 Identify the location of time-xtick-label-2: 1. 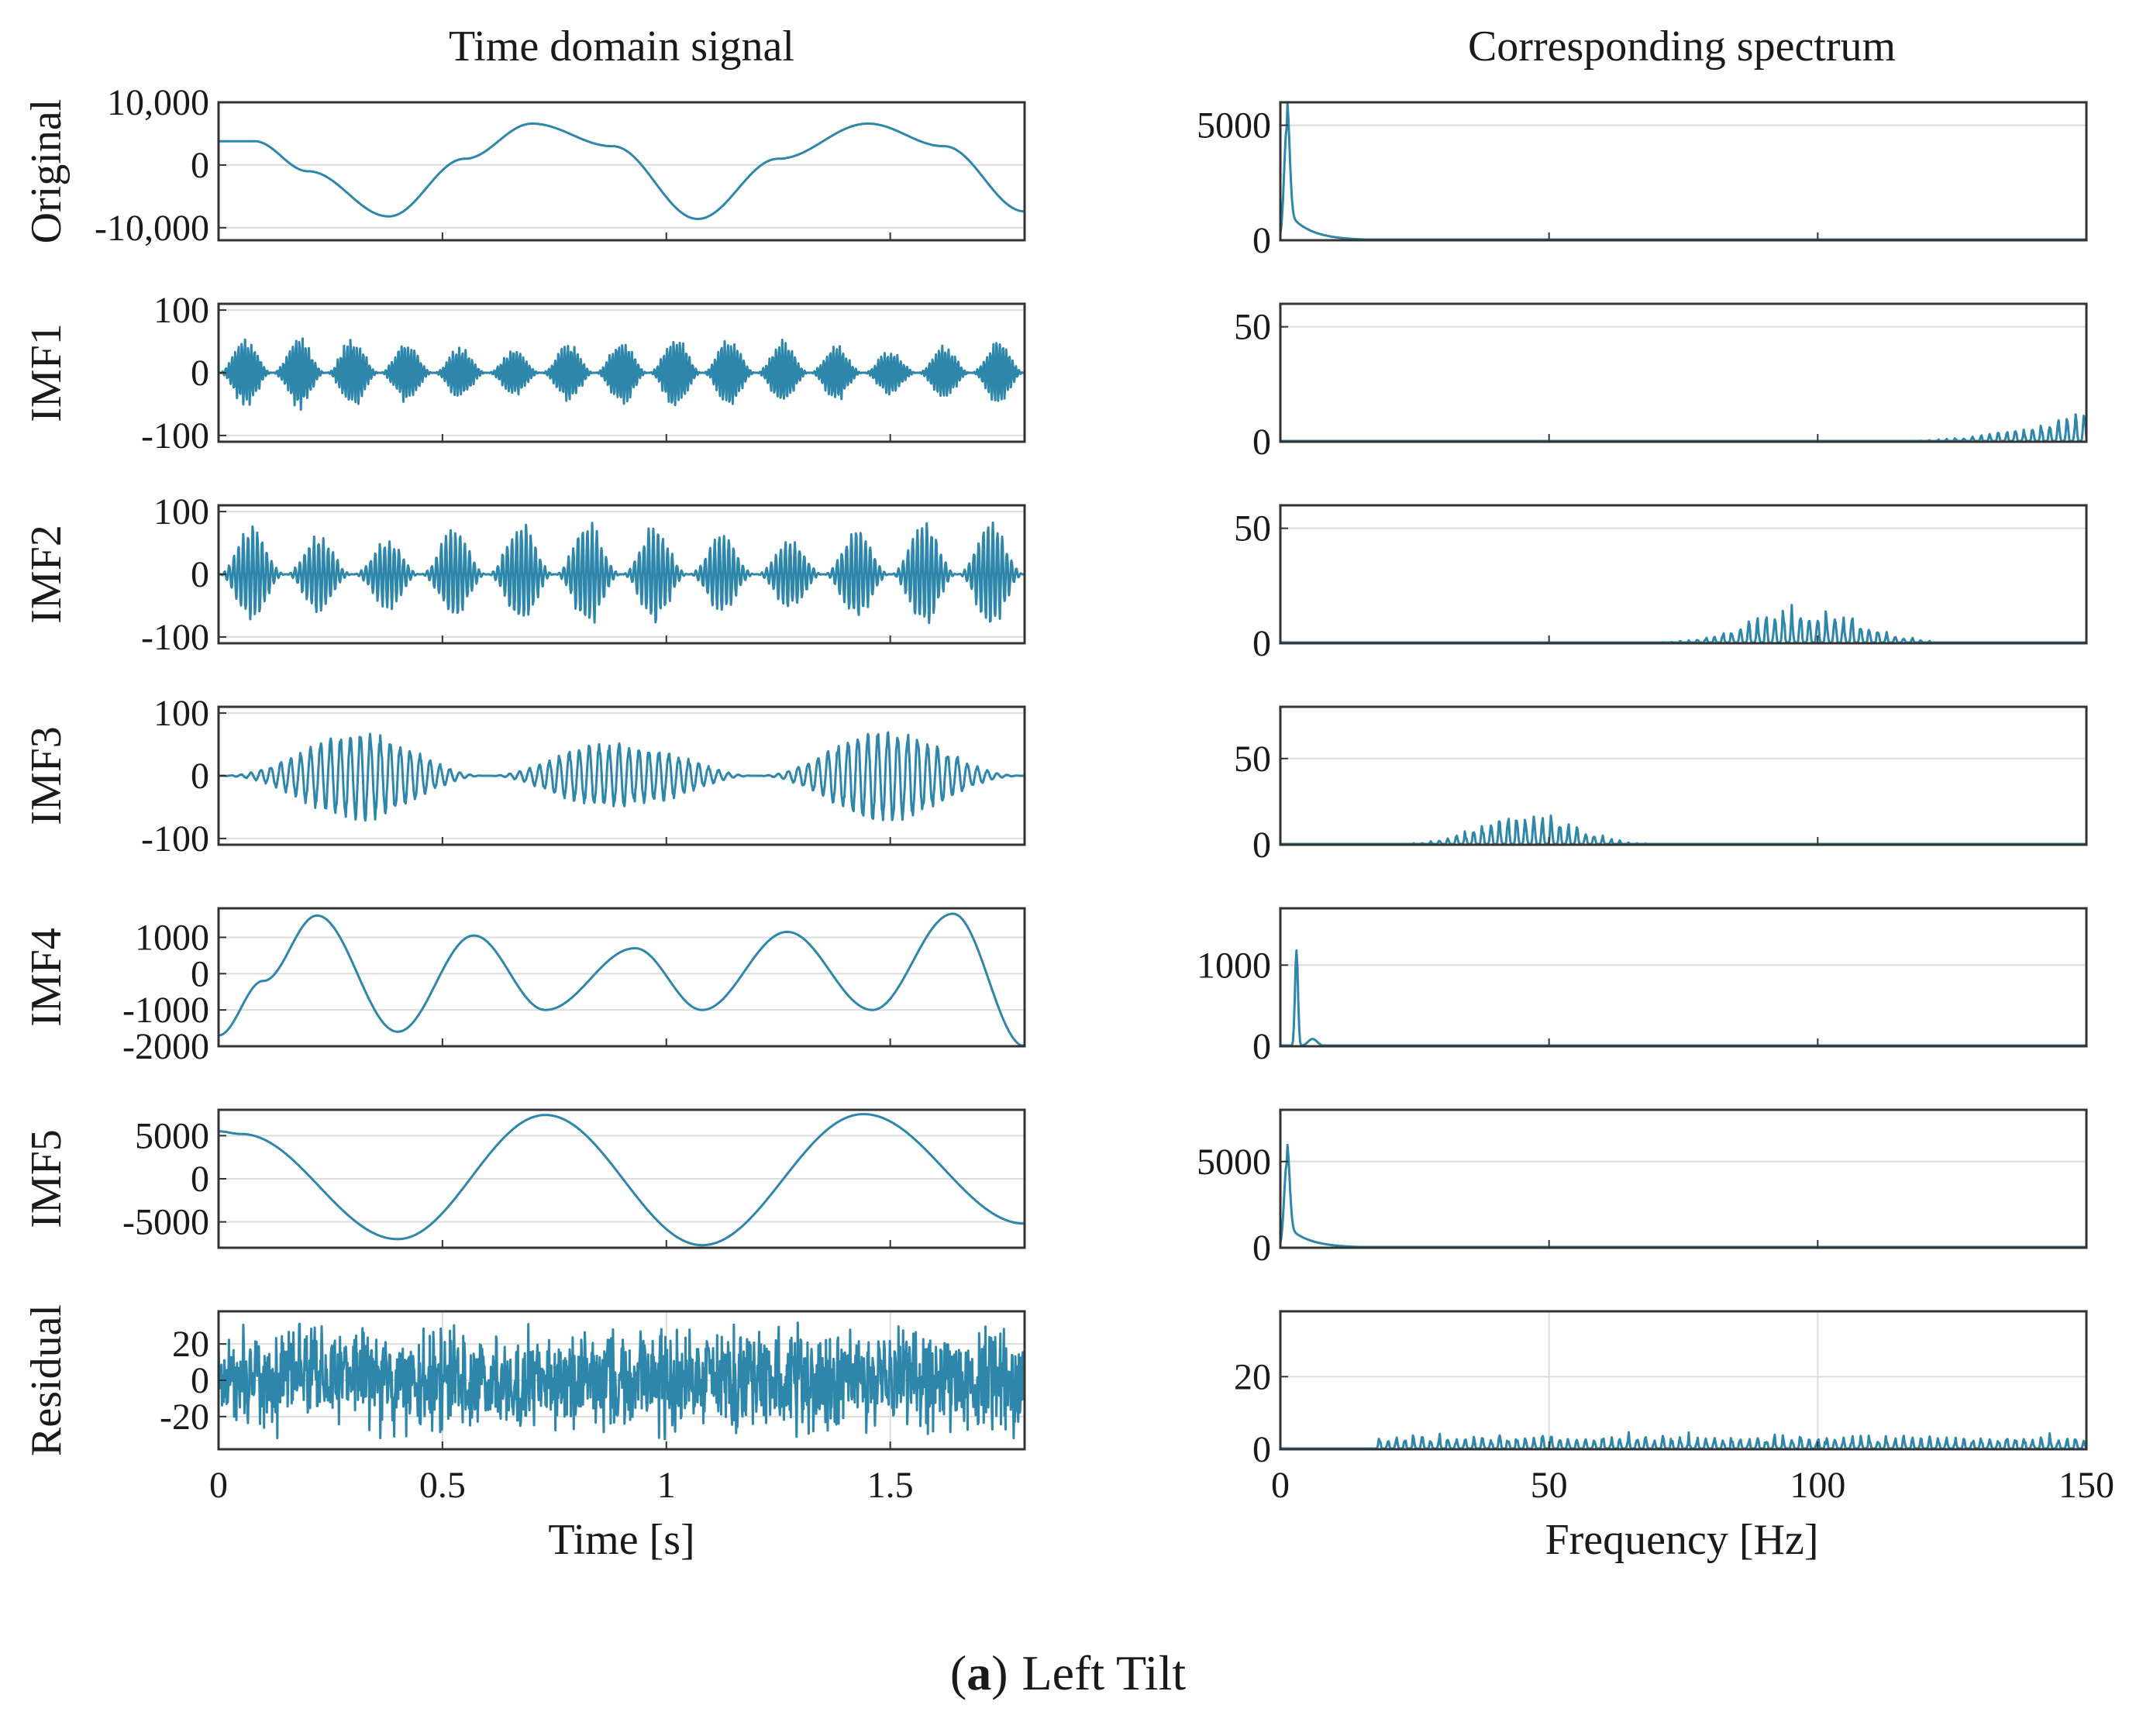
(666, 1485).